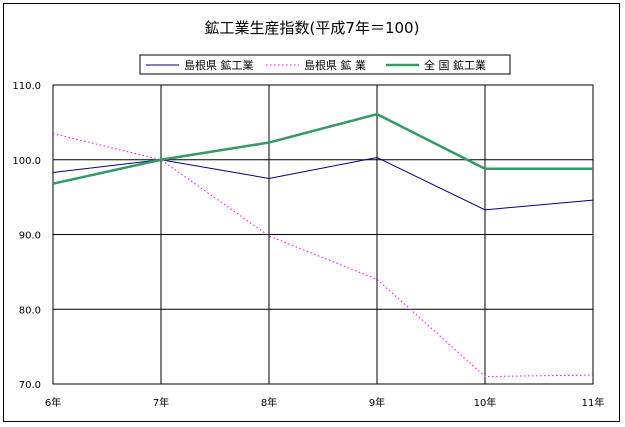 This screenshot has height=427, width=625. I want to click on chart-title: 鉱工業生産指数(平成7年＝100), so click(312, 28).